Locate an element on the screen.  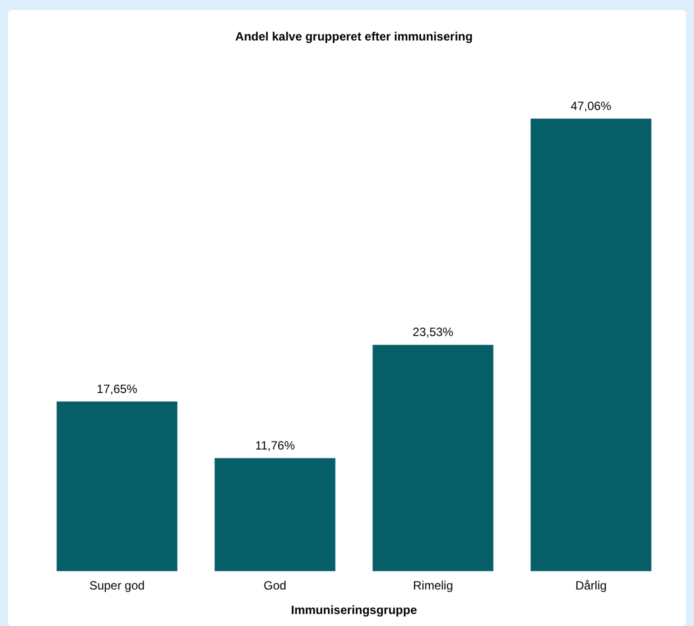
x-tick-label: Dårlig is located at coordinates (591, 585).